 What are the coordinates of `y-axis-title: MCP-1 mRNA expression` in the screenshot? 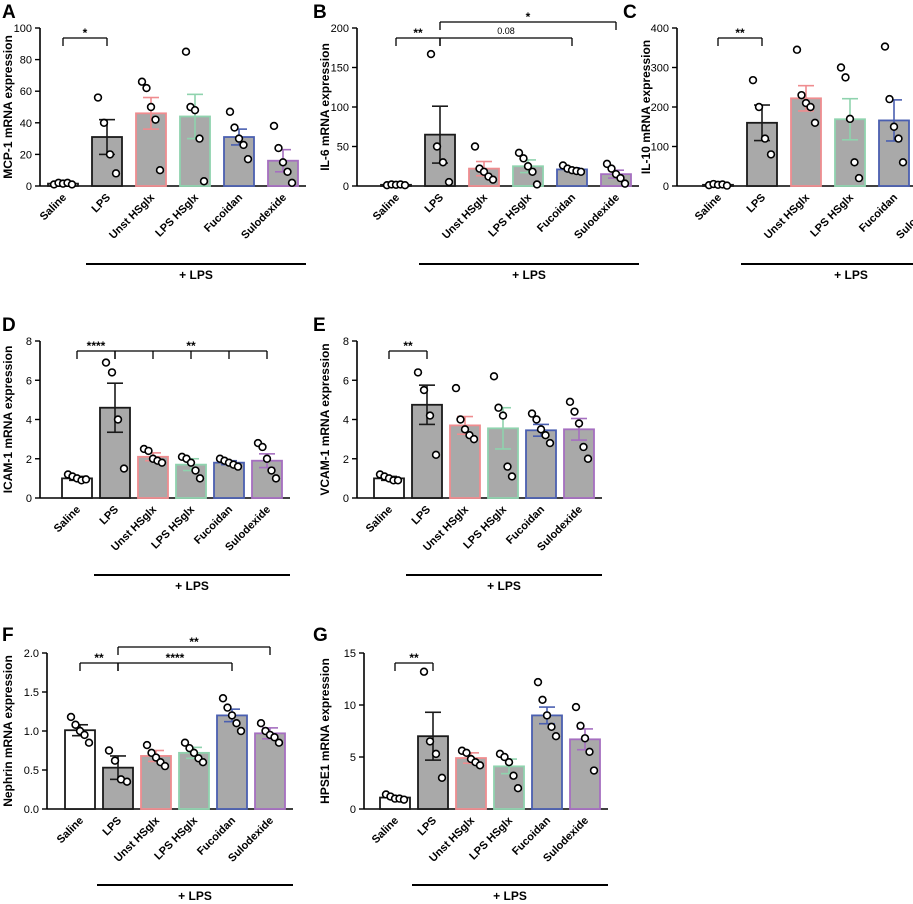 It's located at (8, 107).